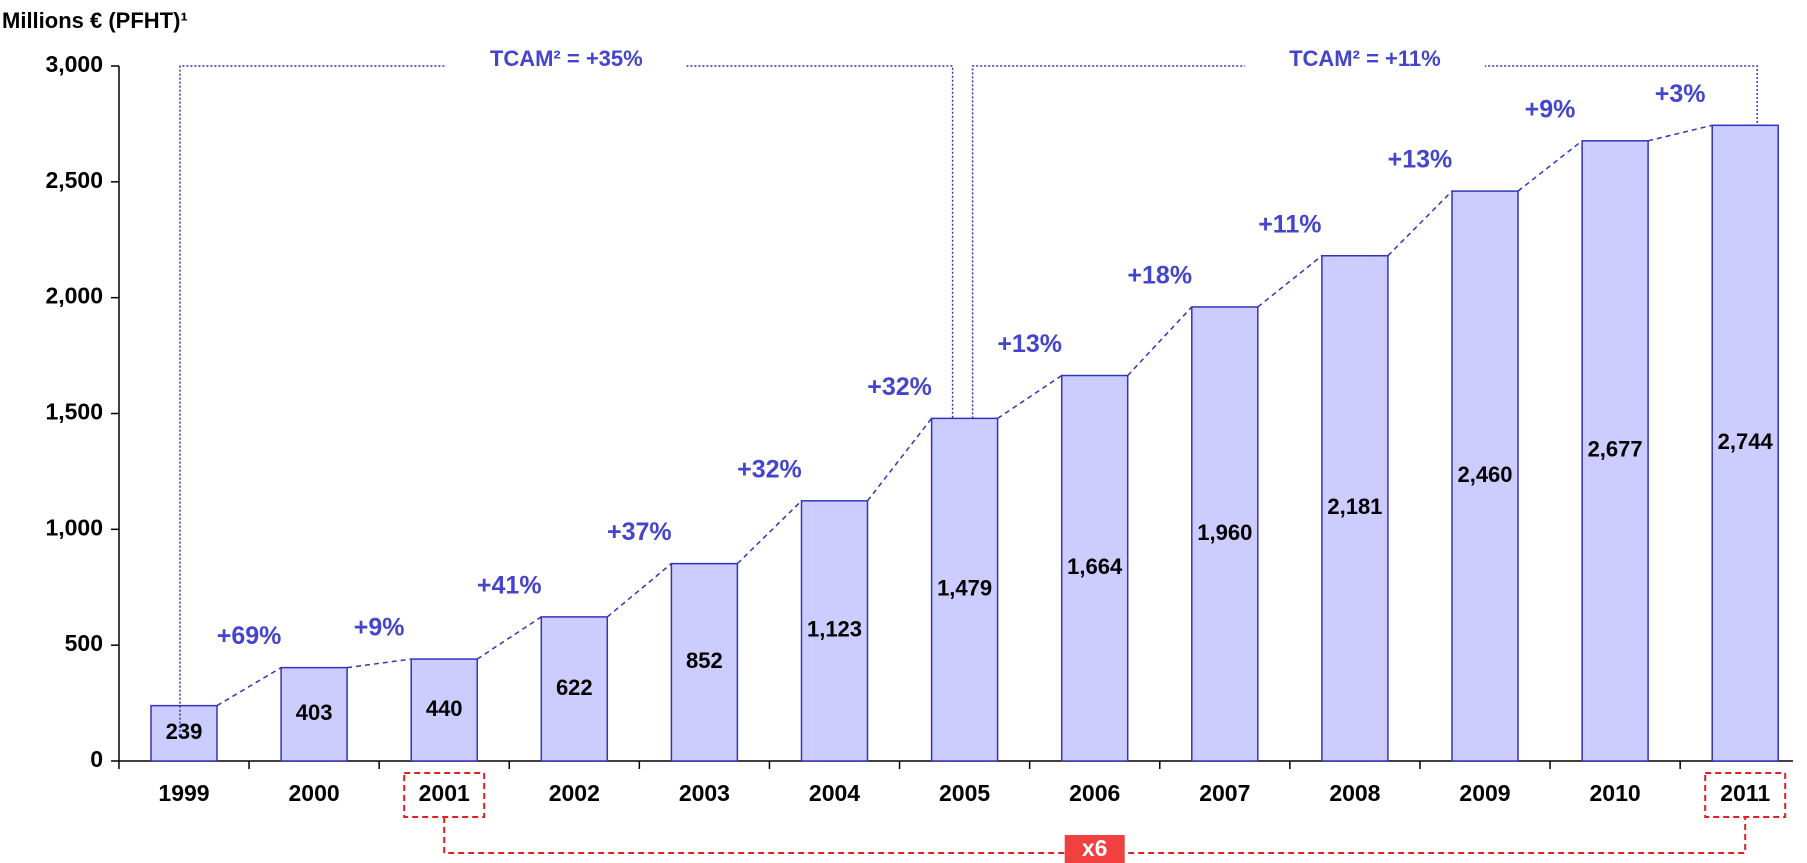 The width and height of the screenshot is (1807, 863). I want to click on value-label: 622, so click(574, 687).